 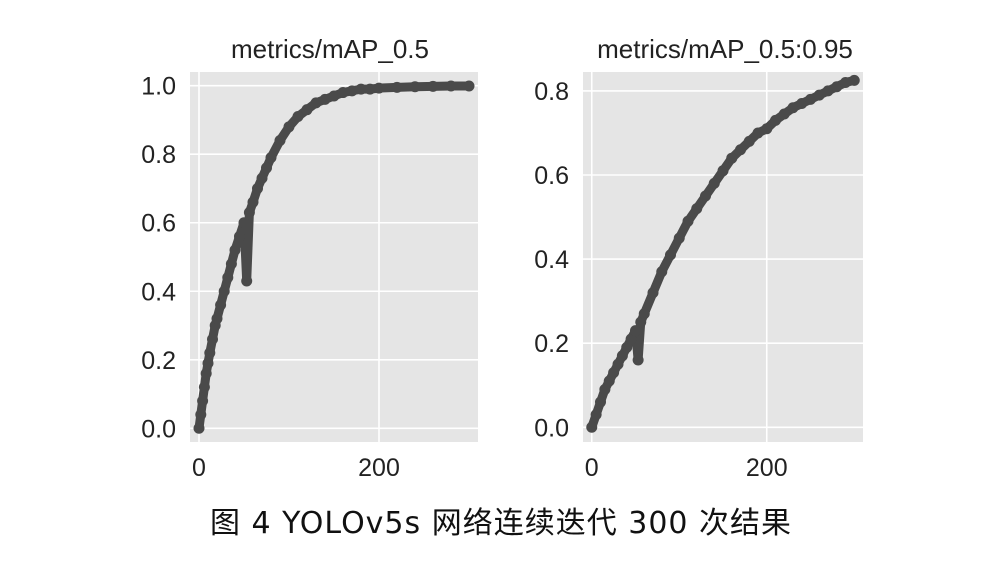 What do you see at coordinates (551, 260) in the screenshot?
I see `y-tick-label-2-2: 0.4` at bounding box center [551, 260].